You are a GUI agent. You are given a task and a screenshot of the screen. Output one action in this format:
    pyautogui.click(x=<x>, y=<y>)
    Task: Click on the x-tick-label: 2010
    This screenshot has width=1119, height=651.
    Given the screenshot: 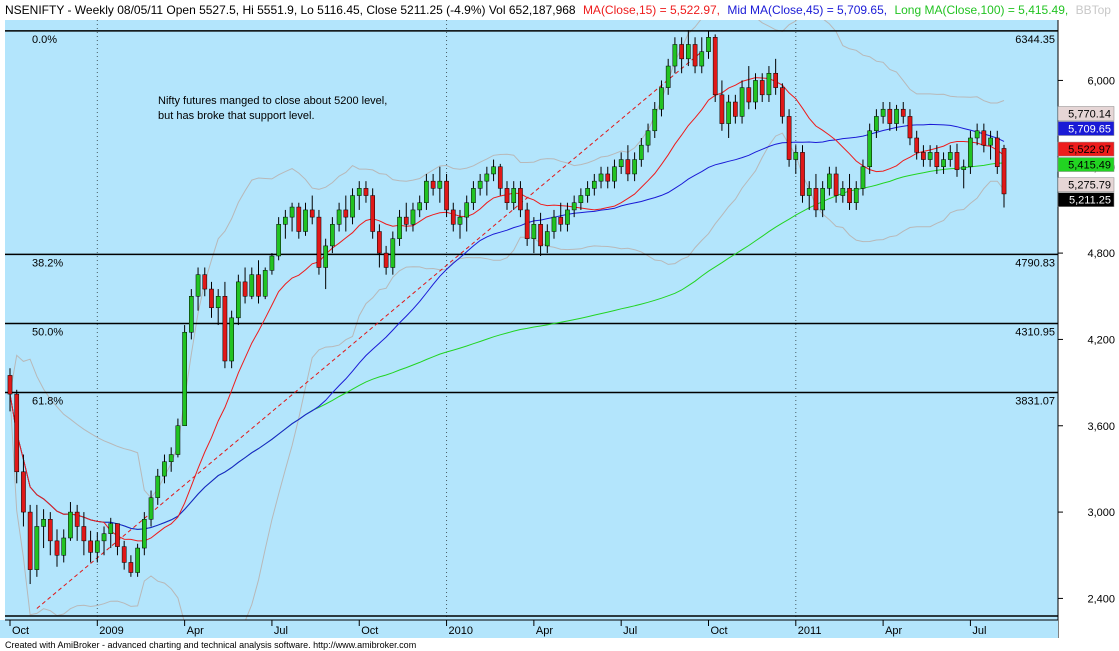 What is the action you would take?
    pyautogui.click(x=461, y=631)
    